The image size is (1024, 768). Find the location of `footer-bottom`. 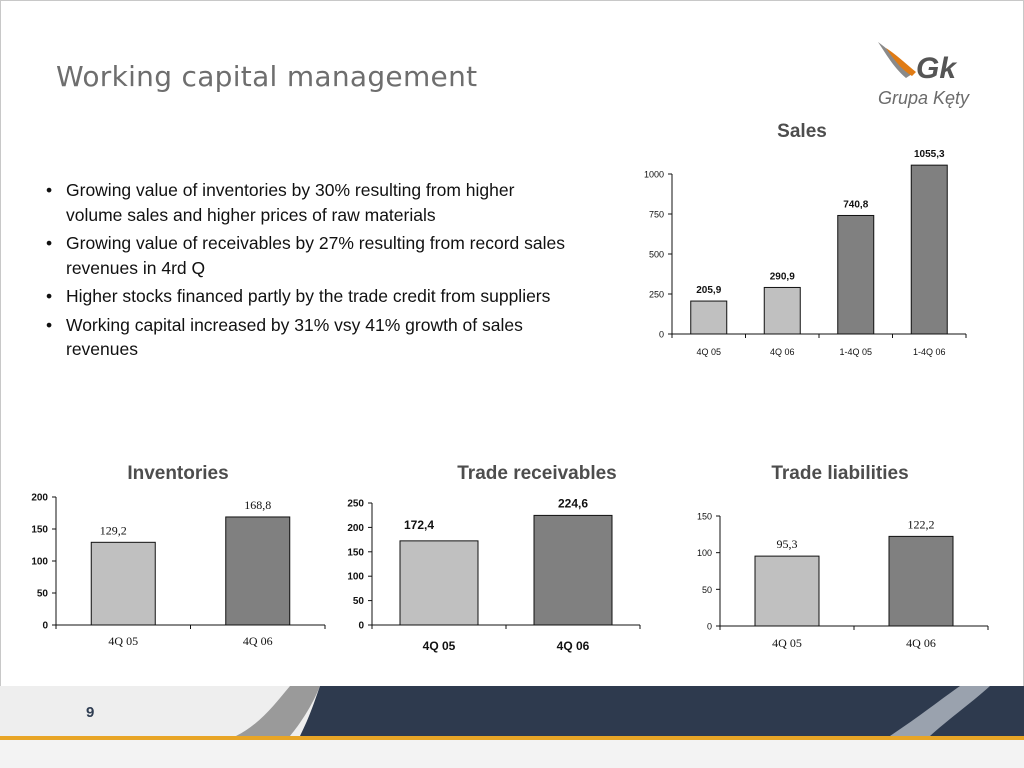

footer-bottom is located at coordinates (512, 754).